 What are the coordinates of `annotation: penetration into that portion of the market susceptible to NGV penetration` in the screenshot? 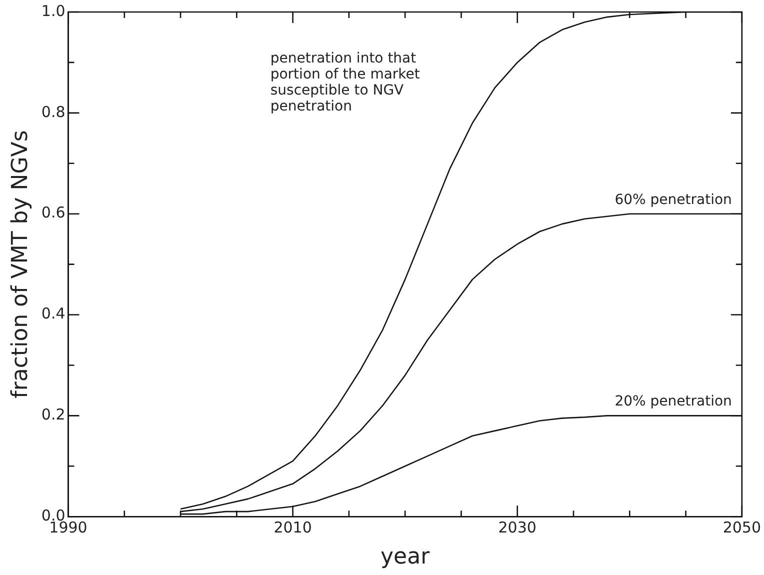 It's located at (345, 82).